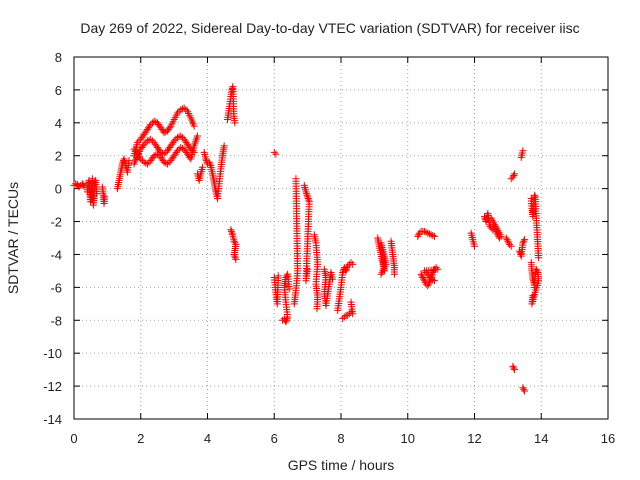  Describe the element at coordinates (58, 57) in the screenshot. I see `y-tick-label: 8` at that location.